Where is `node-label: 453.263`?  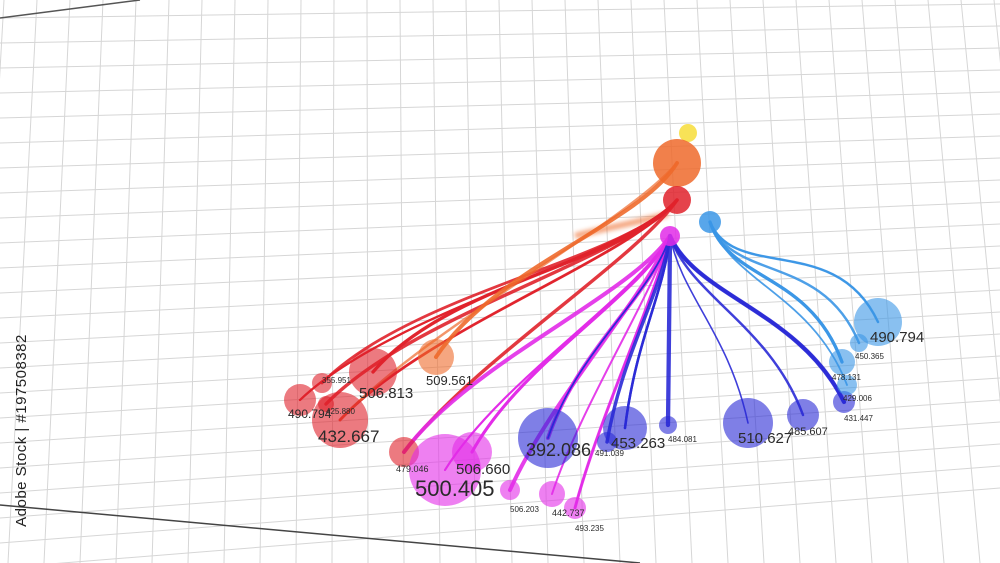
node-label: 453.263 is located at coordinates (638, 443).